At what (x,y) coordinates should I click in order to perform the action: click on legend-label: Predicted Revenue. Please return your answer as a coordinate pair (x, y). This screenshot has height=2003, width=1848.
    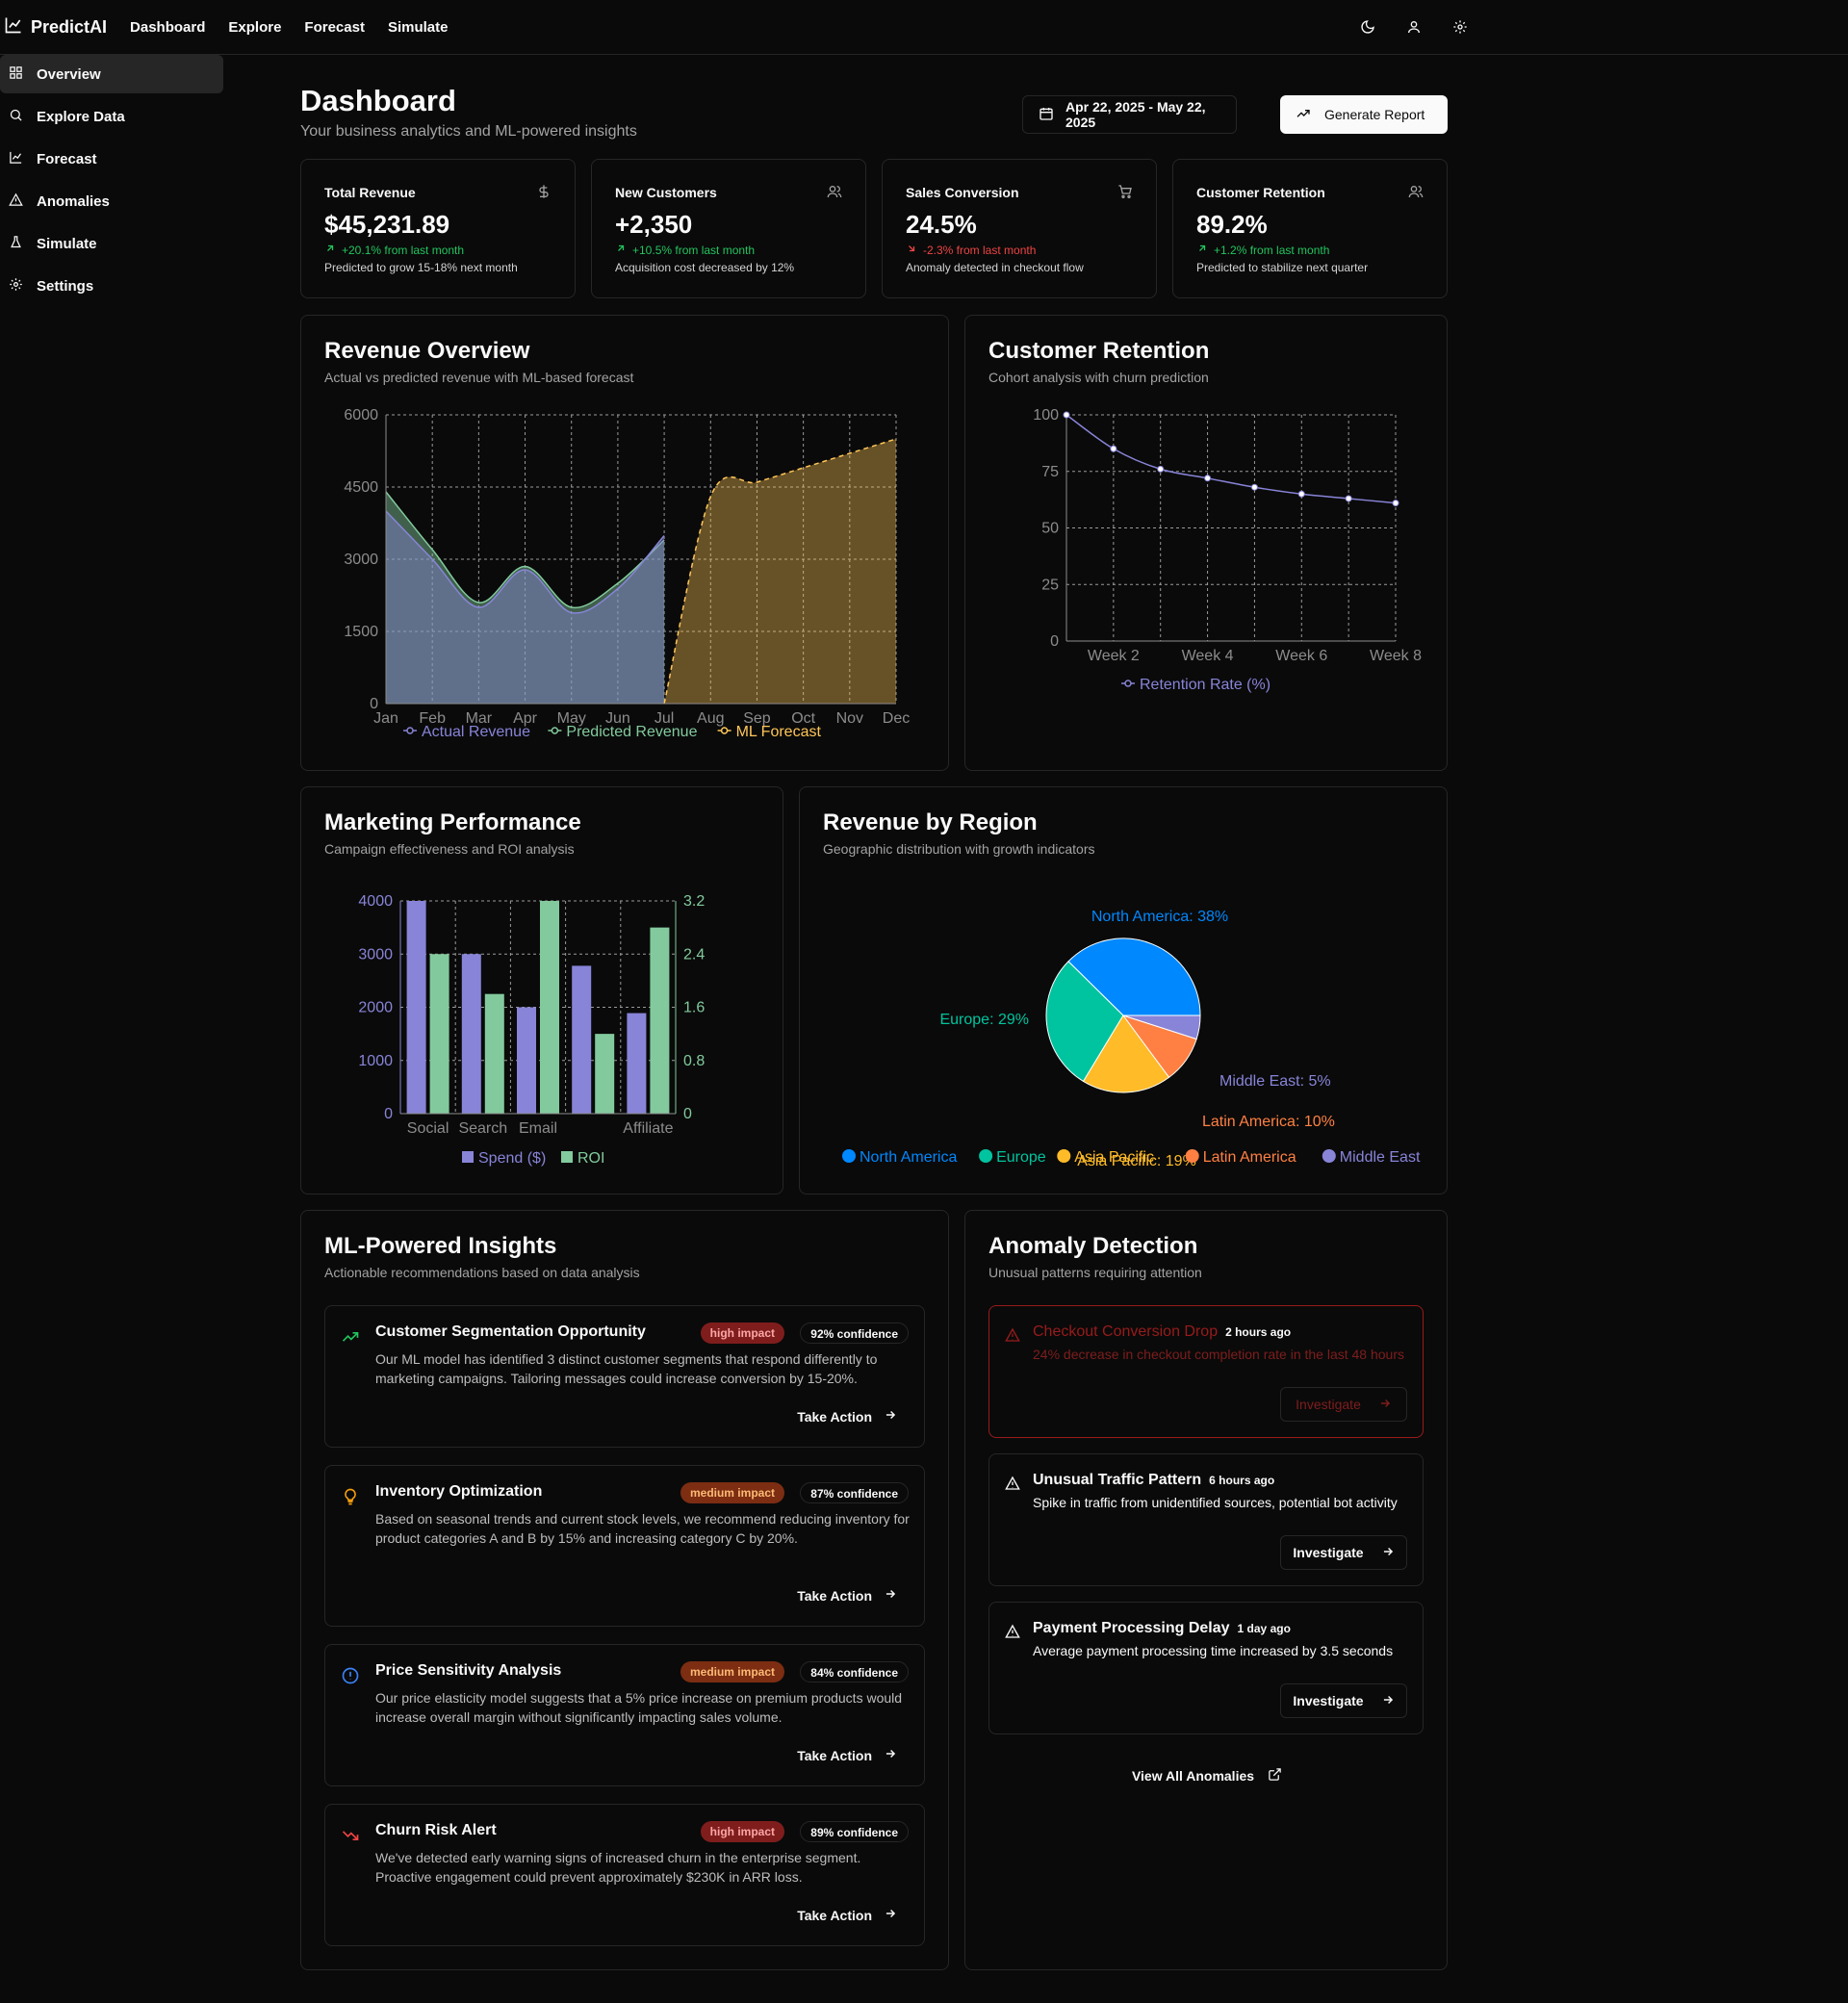
    Looking at the image, I should click on (631, 732).